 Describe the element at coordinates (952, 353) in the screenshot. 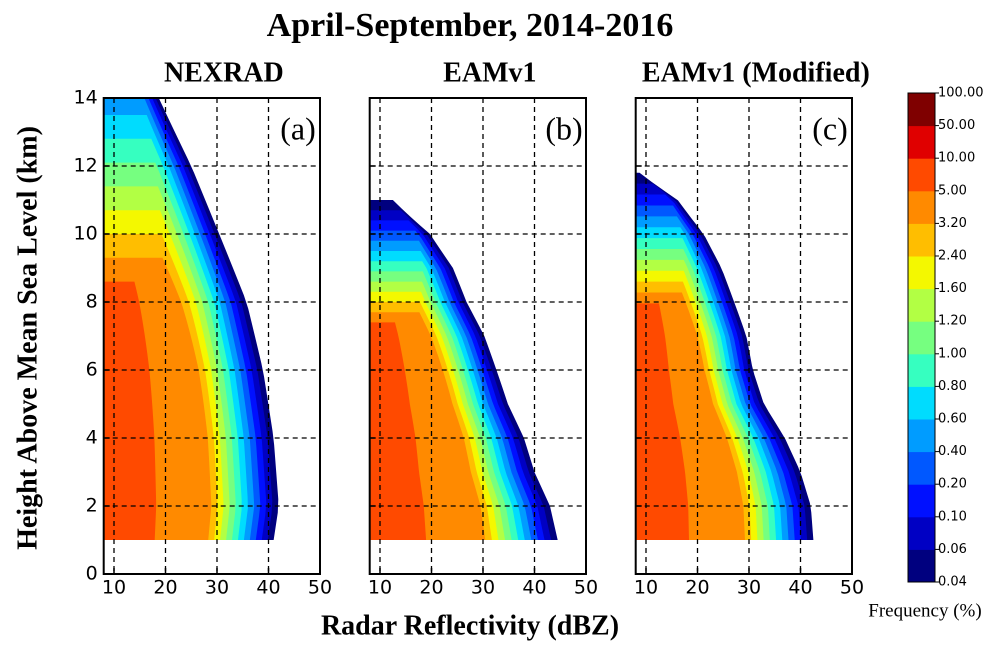

I see `colorbar-tick-label: 1.00` at that location.